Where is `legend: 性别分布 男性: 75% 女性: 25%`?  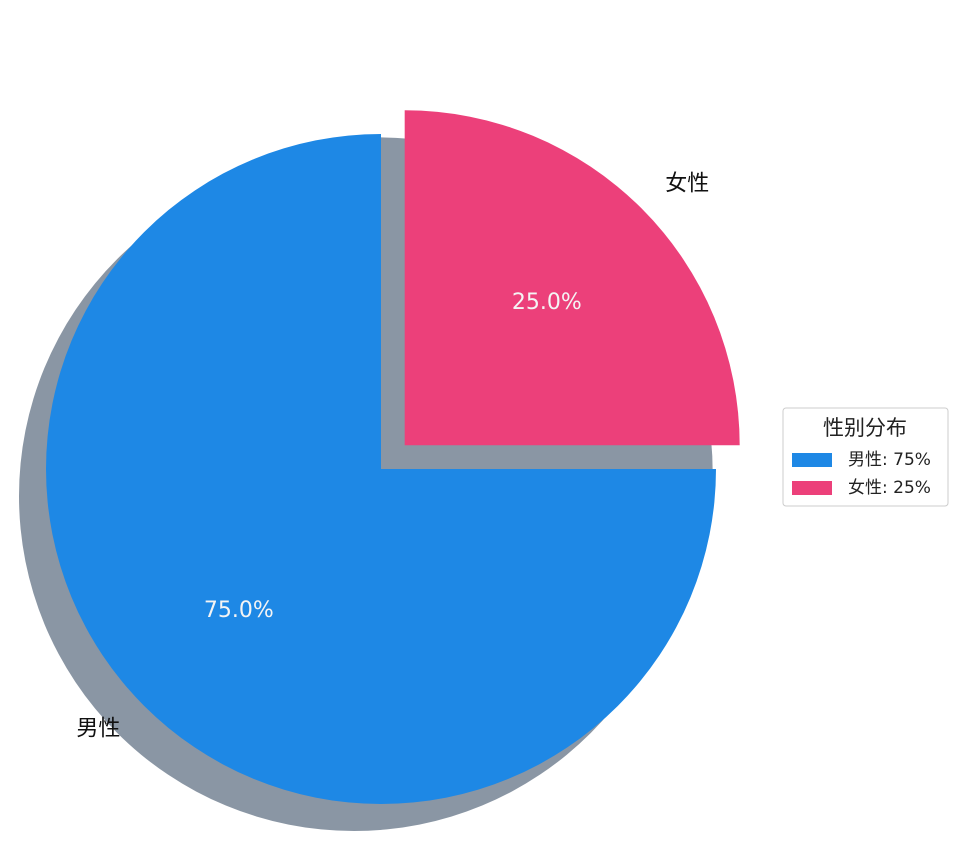
legend: 性别分布 男性: 75% 女性: 25% is located at coordinates (865, 457).